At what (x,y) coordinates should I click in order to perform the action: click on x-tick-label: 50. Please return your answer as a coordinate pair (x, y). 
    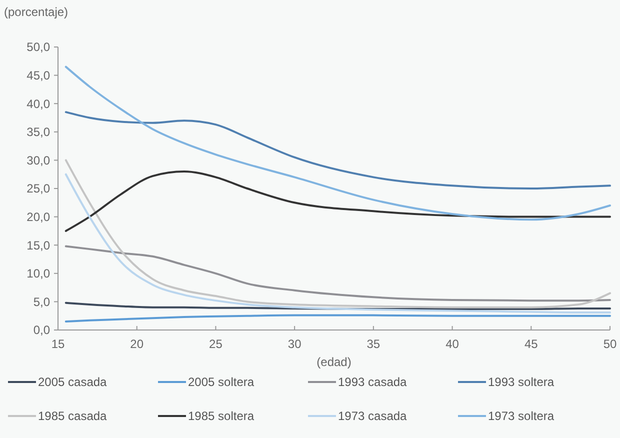
    Looking at the image, I should click on (610, 344).